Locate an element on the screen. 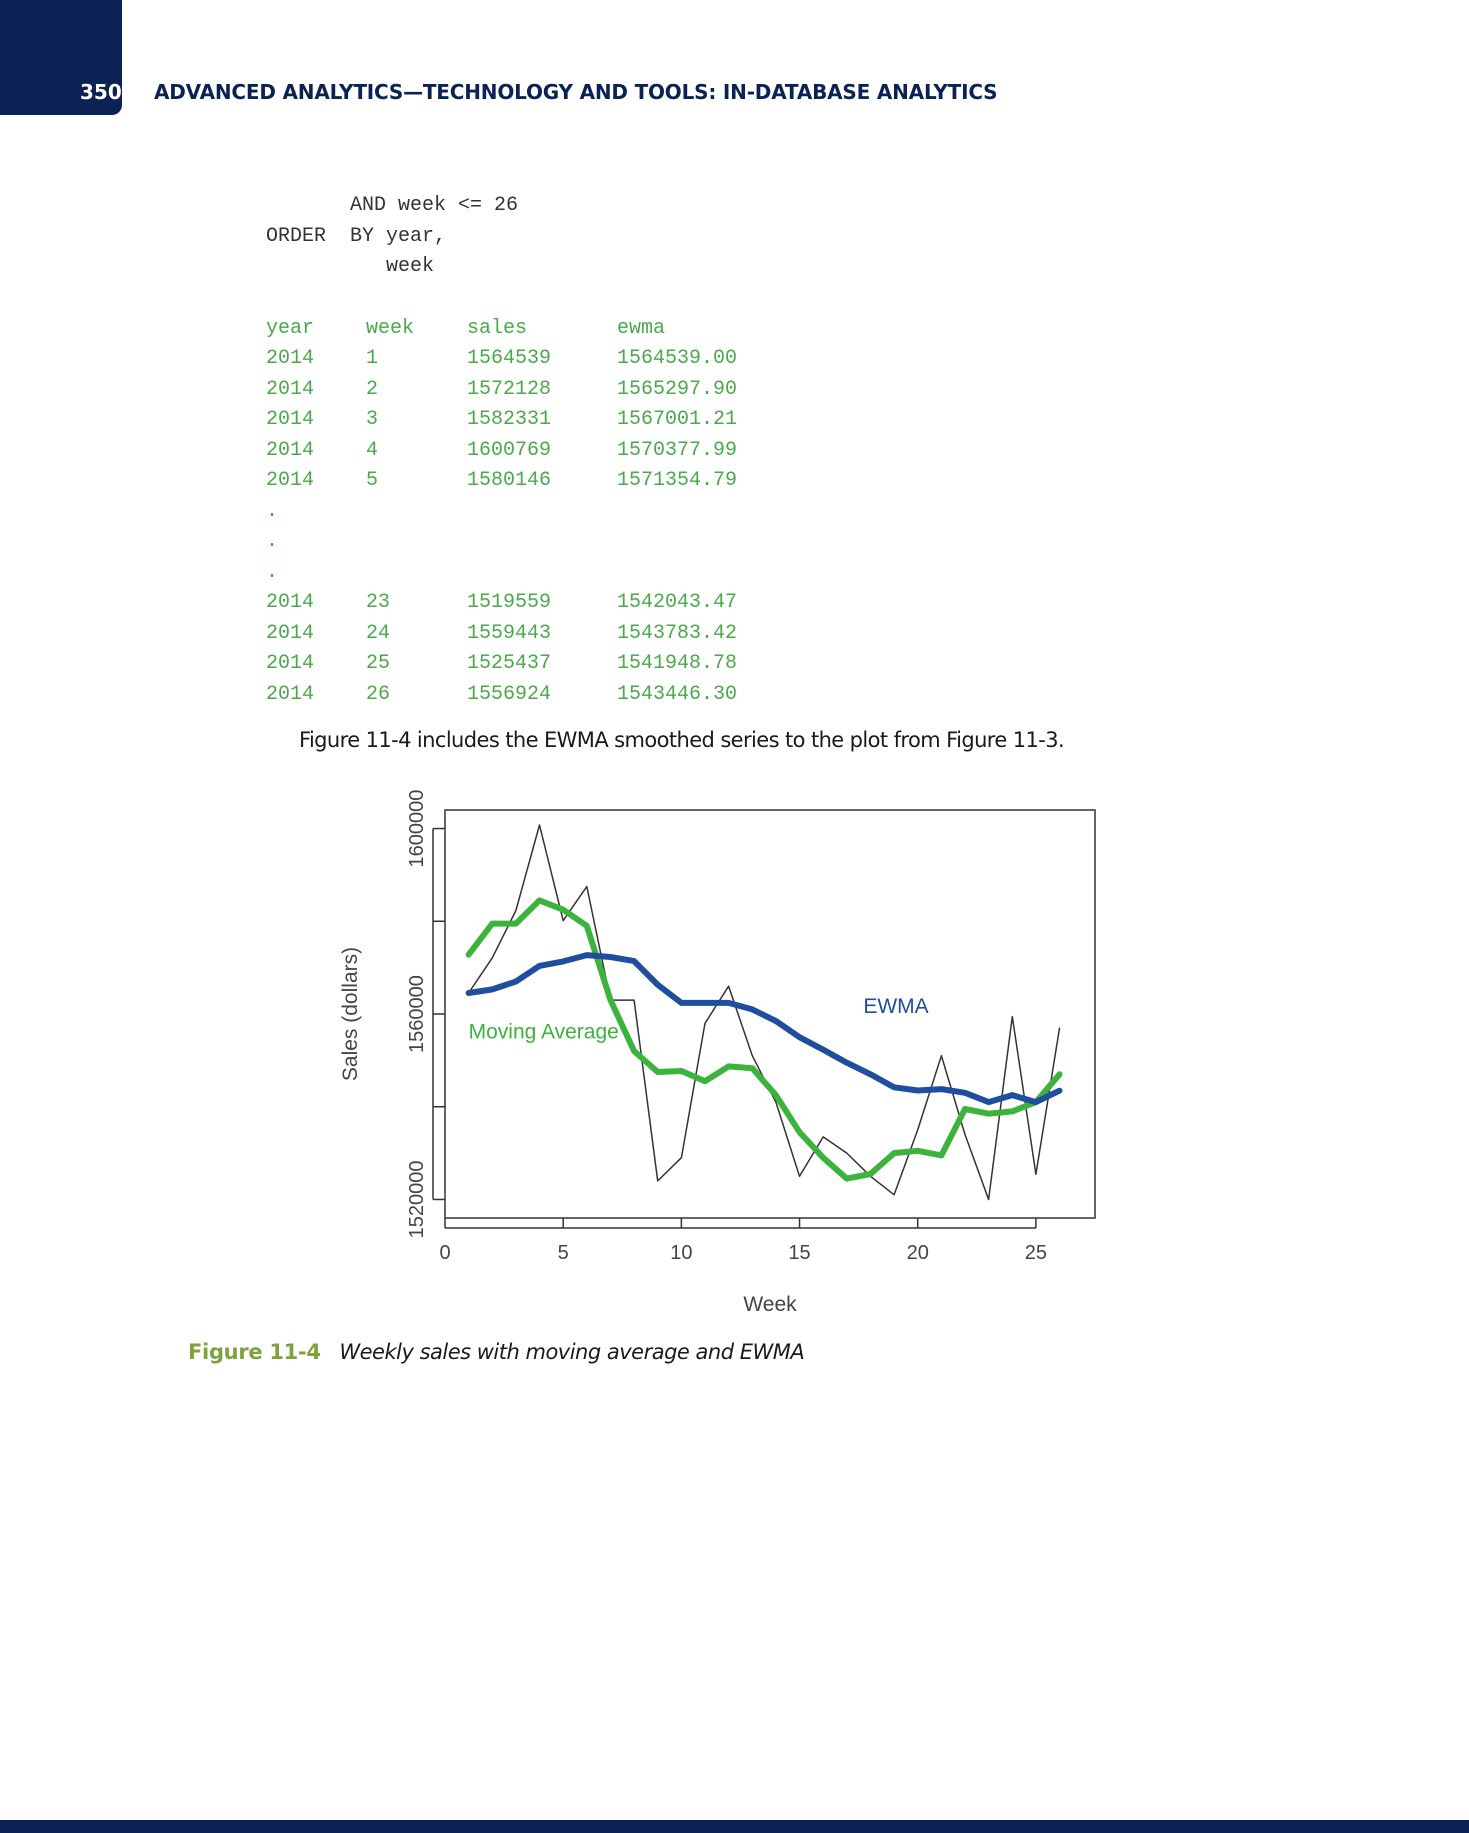 This screenshot has height=1833, width=1469. cell-week: 25 is located at coordinates (378, 664).